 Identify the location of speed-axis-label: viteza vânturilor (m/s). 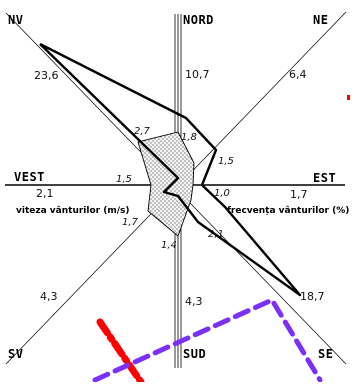
(72, 211).